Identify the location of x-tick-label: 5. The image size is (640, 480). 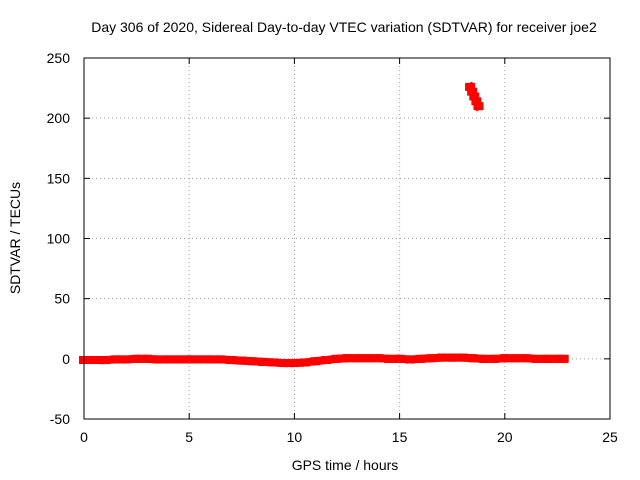
(189, 437).